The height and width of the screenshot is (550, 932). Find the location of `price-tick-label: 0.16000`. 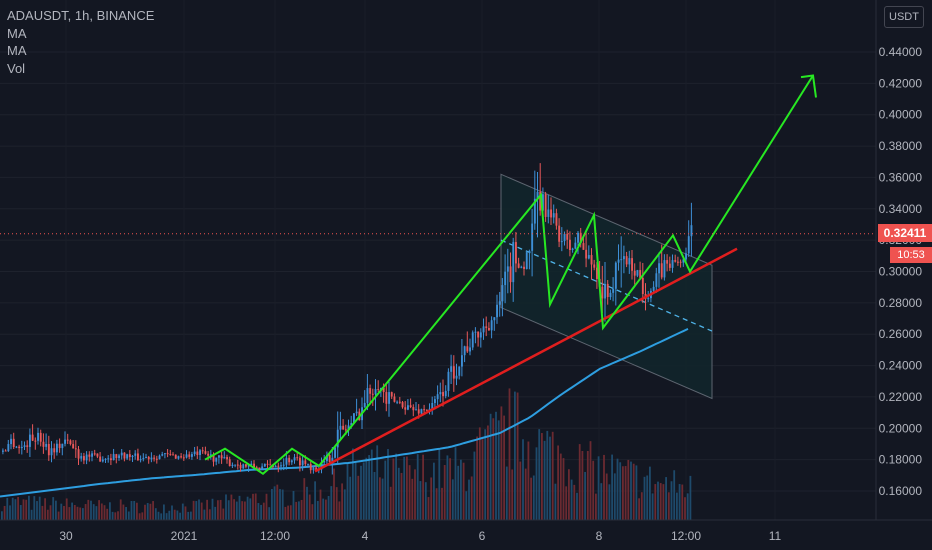

price-tick-label: 0.16000 is located at coordinates (901, 491).